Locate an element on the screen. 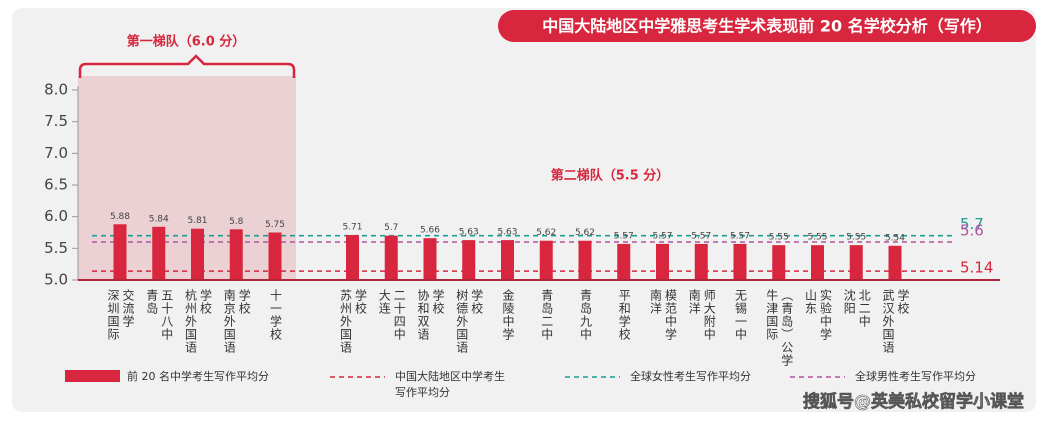 This screenshot has height=424, width=1048. legend-label: 全球女性考生写作平均分 is located at coordinates (690, 376).